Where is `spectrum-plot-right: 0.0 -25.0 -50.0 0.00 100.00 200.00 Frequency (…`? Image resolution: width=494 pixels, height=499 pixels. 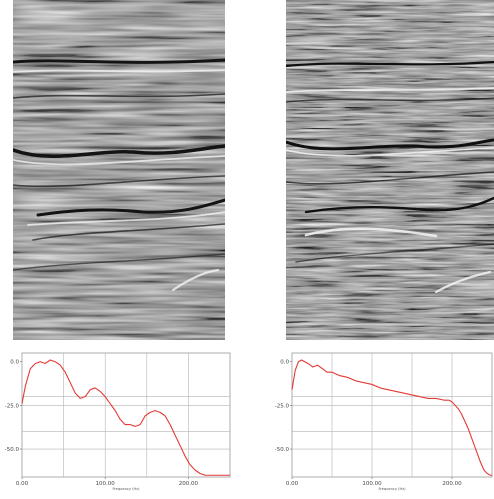
spectrum-plot-right: 0.0 -25.0 -50.0 0.00 100.00 200.00 Frequency (… is located at coordinates (384, 421).